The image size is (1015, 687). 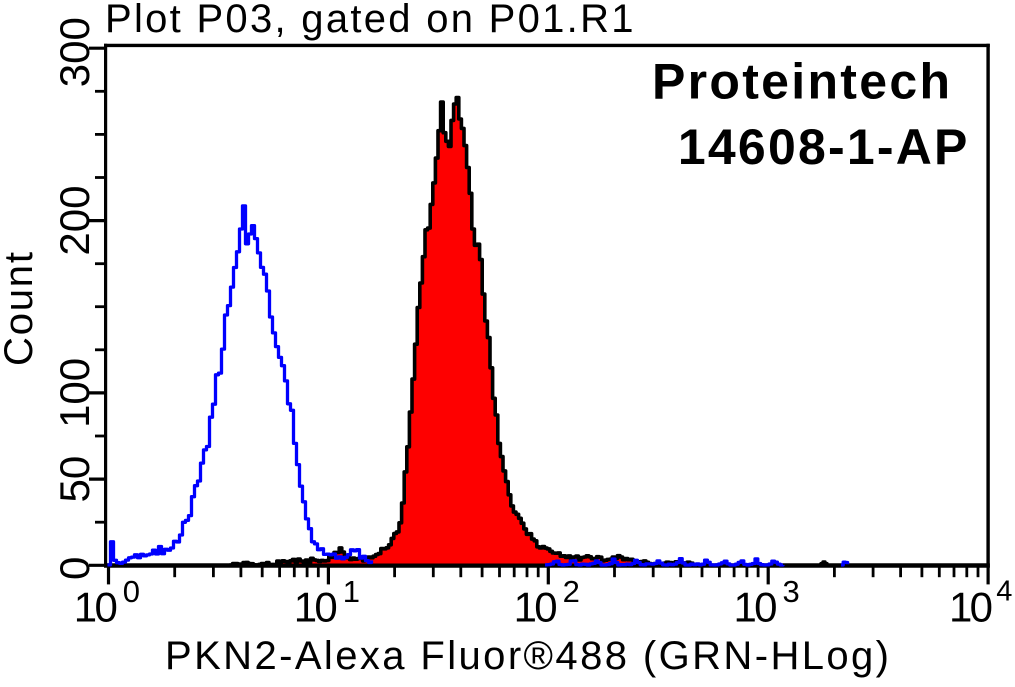 What do you see at coordinates (74, 479) in the screenshot?
I see `svg-text: 50` at bounding box center [74, 479].